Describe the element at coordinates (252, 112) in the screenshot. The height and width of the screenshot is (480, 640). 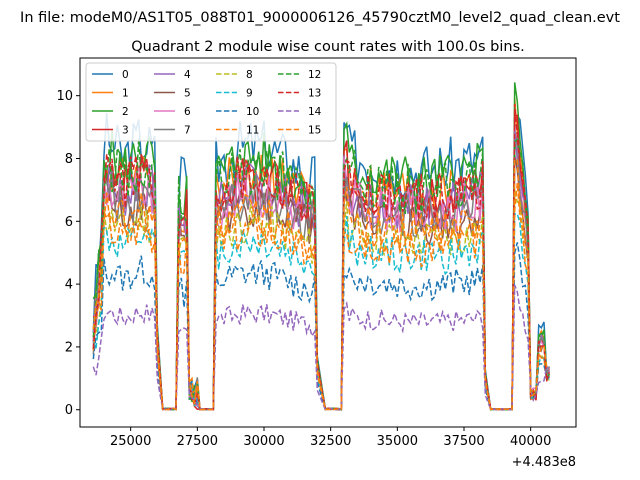
I see `legend-label-10: 10` at that location.